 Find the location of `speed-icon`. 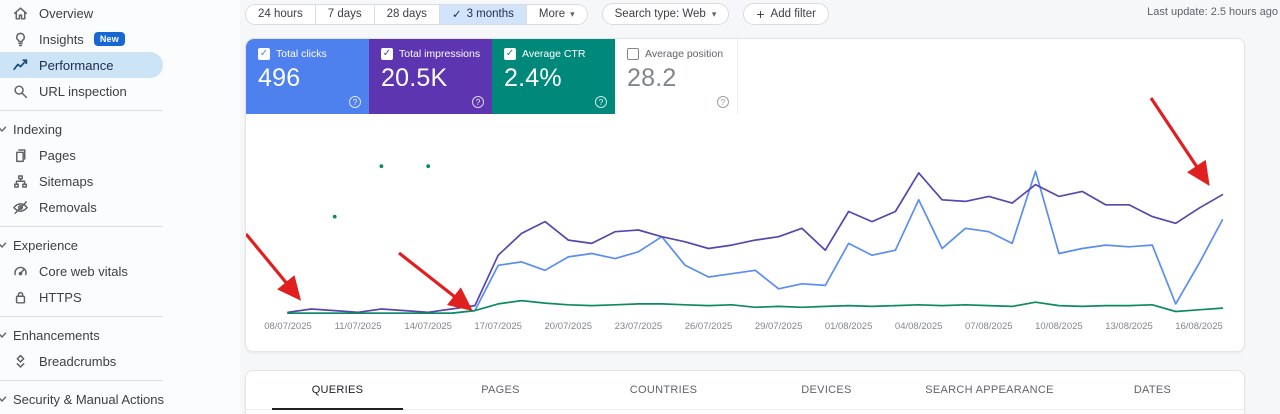

speed-icon is located at coordinates (20, 271).